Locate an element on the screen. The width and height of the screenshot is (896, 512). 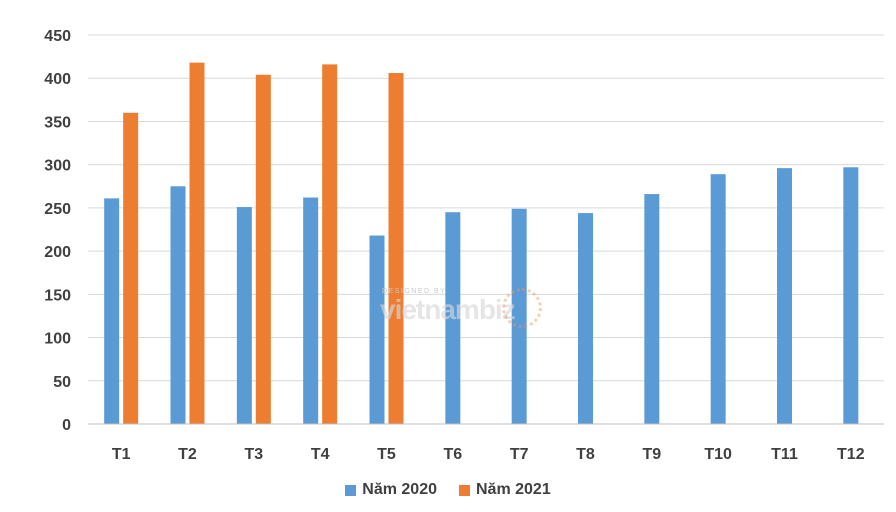
bar-2020-t8 is located at coordinates (585, 318).